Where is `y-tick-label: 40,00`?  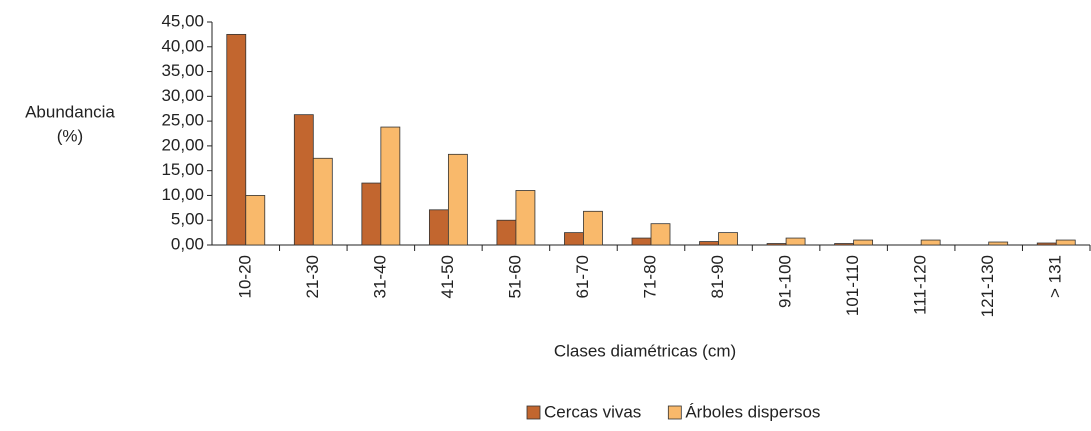 y-tick-label: 40,00 is located at coordinates (182, 45).